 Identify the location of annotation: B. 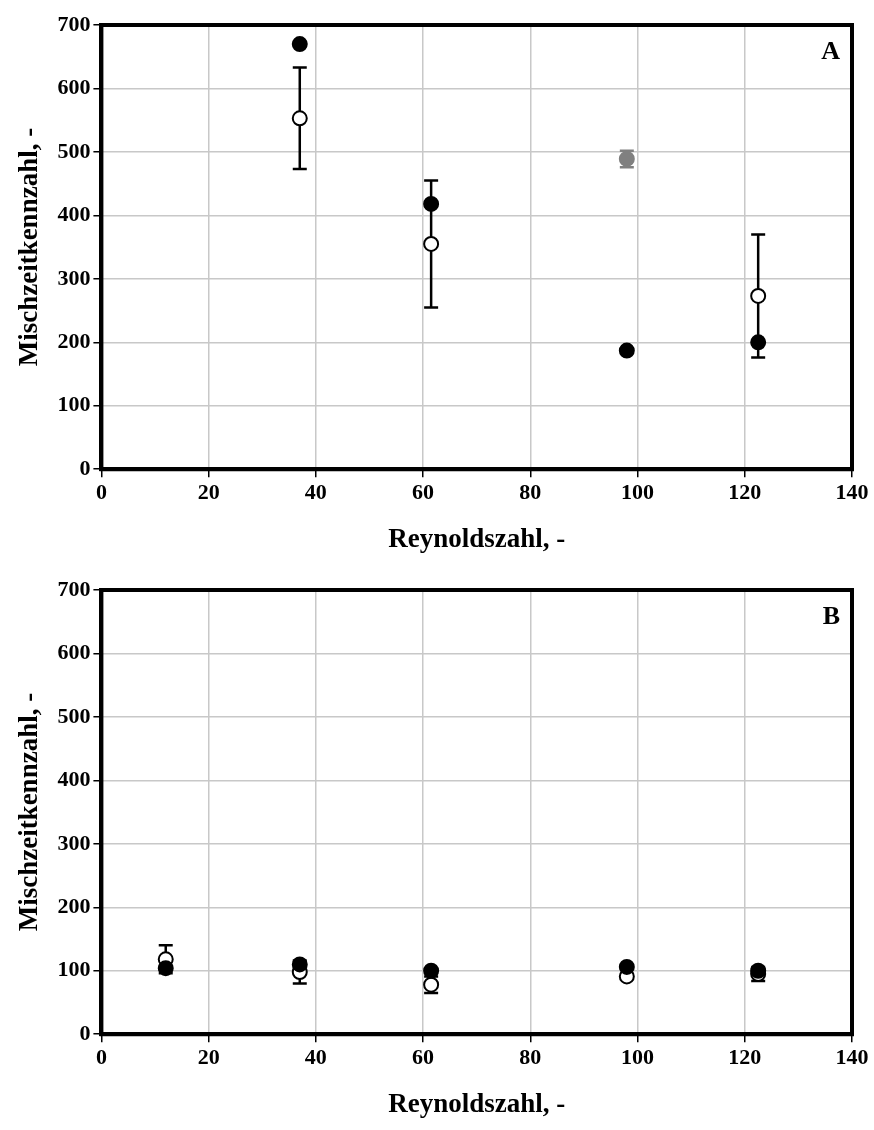
(831, 615).